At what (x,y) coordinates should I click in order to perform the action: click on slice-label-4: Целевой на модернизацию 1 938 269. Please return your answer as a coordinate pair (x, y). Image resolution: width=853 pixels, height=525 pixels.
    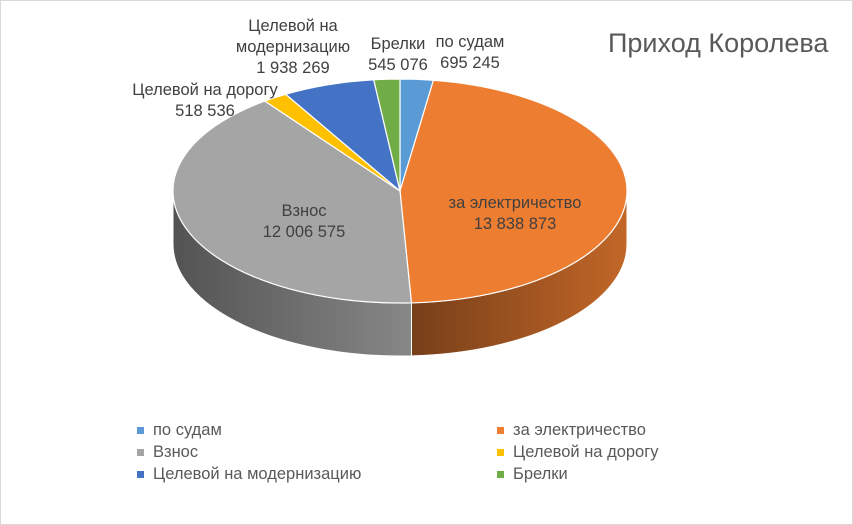
    Looking at the image, I should click on (293, 47).